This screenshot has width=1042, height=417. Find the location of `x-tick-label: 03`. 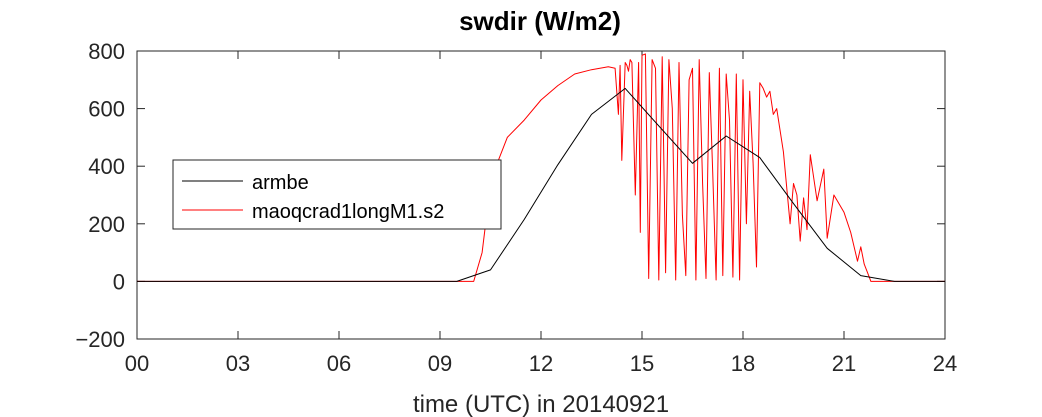

x-tick-label: 03 is located at coordinates (238, 363).